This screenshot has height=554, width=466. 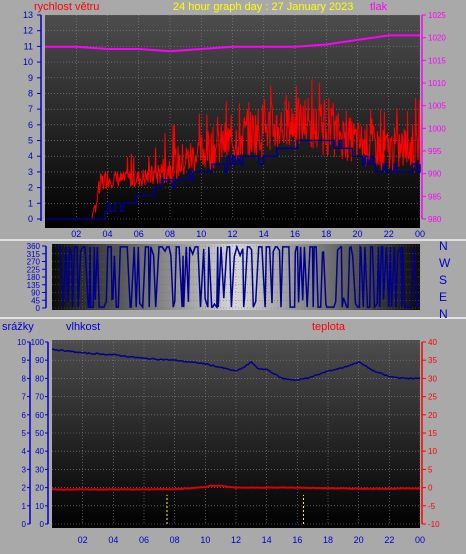 What do you see at coordinates (236, 364) in the screenshot?
I see `humidity-line` at bounding box center [236, 364].